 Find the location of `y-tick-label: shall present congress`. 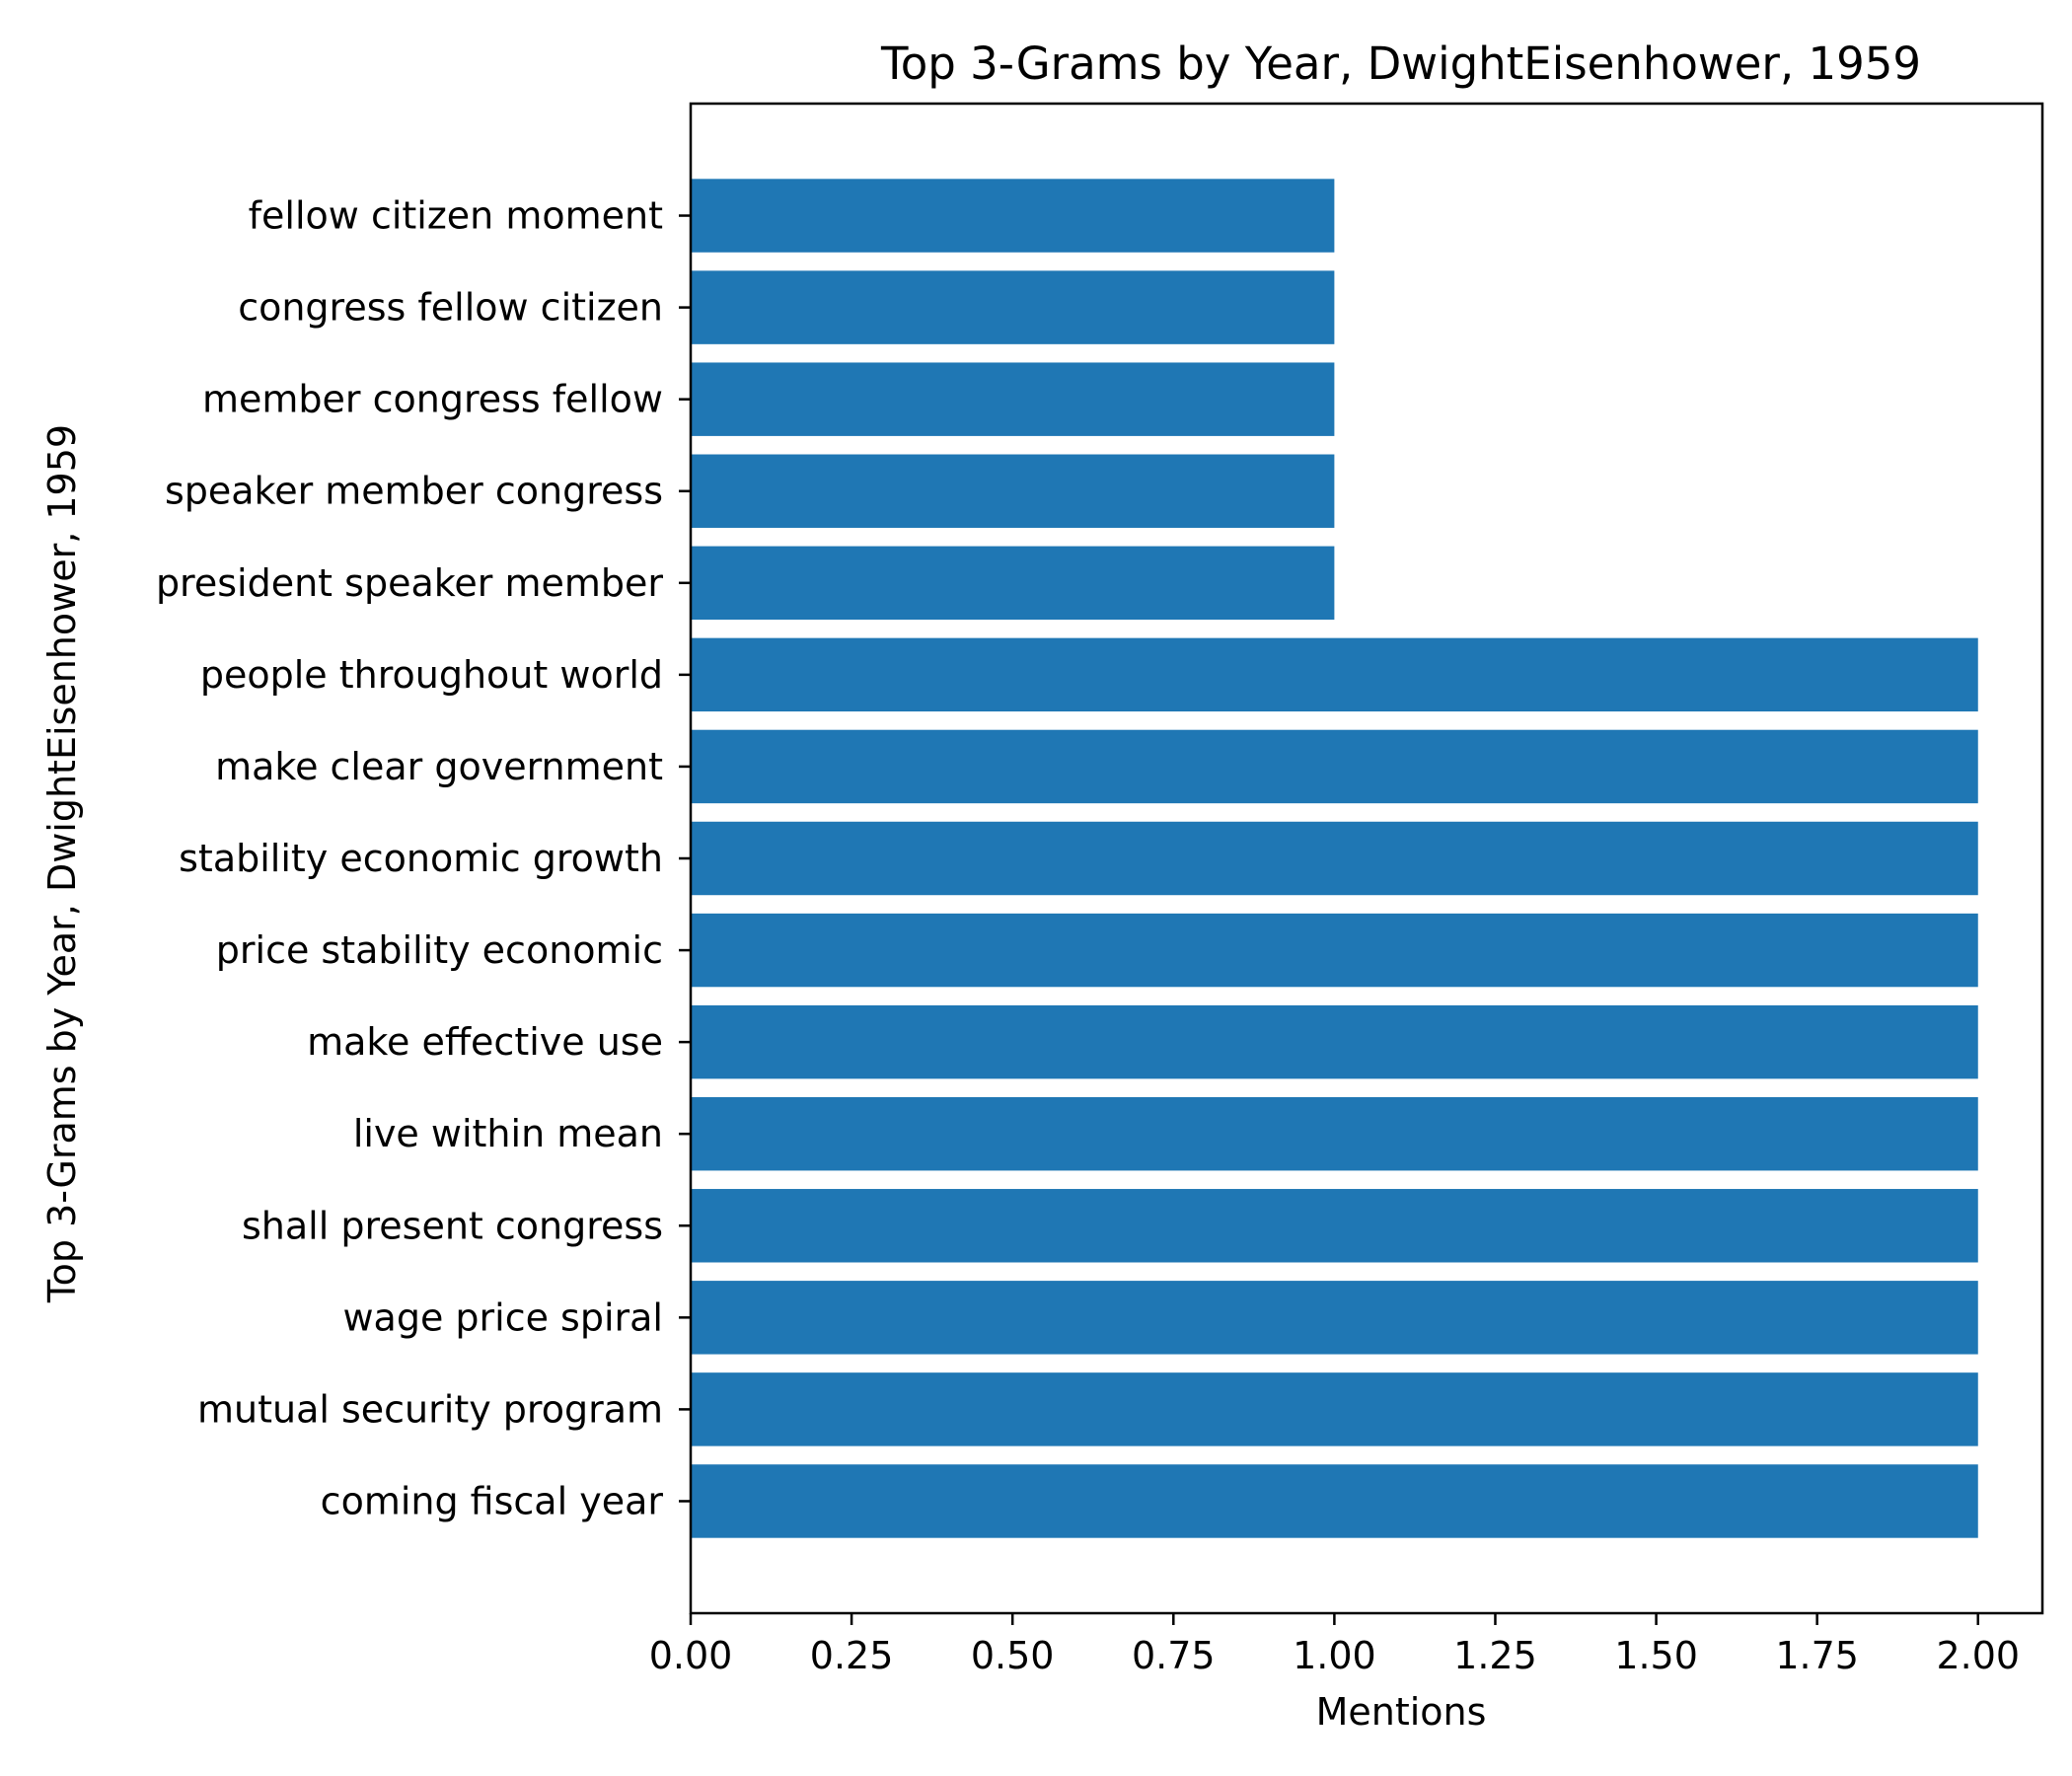

y-tick-label: shall present congress is located at coordinates (453, 1225).